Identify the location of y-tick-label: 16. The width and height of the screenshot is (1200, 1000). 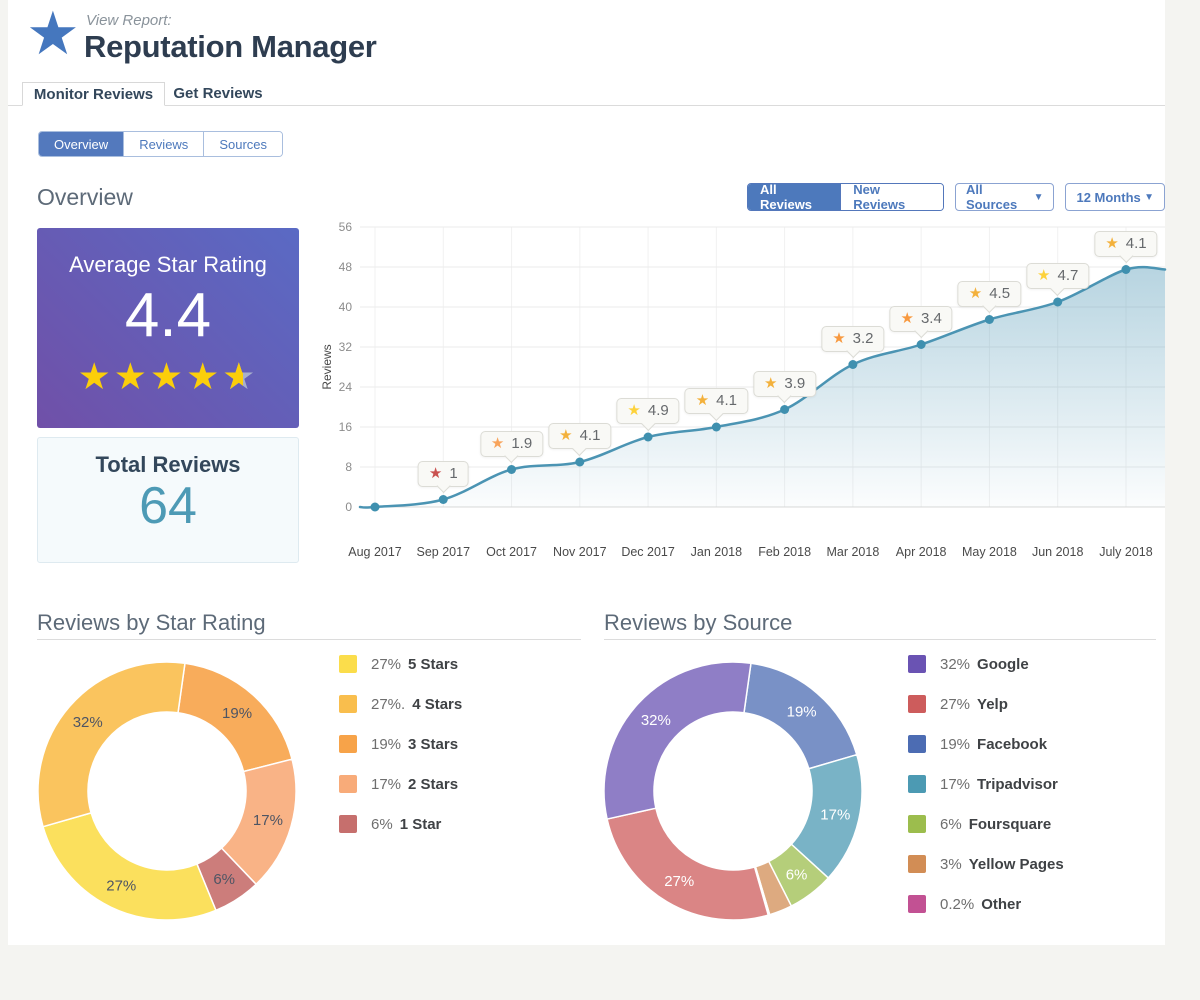
(346, 427).